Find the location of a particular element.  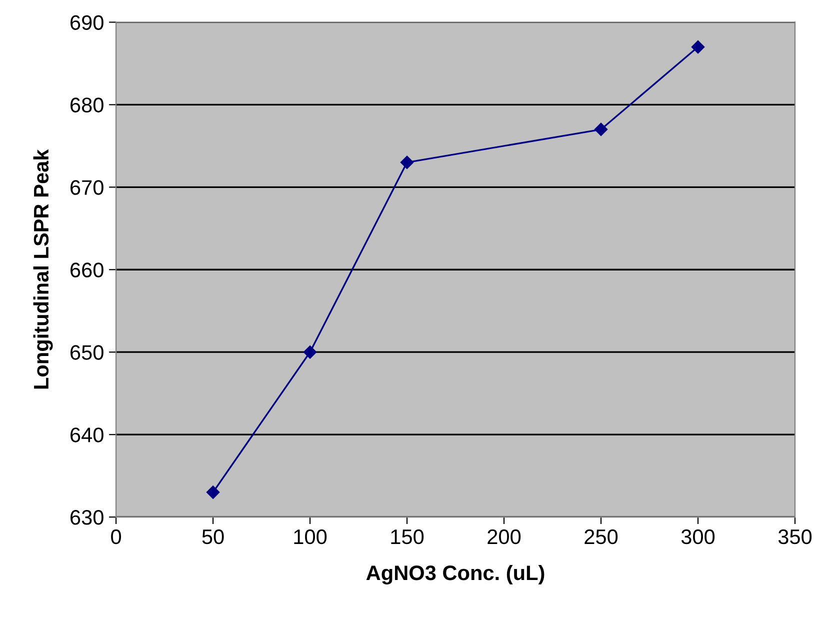

x-tick-label: 200 is located at coordinates (504, 536).